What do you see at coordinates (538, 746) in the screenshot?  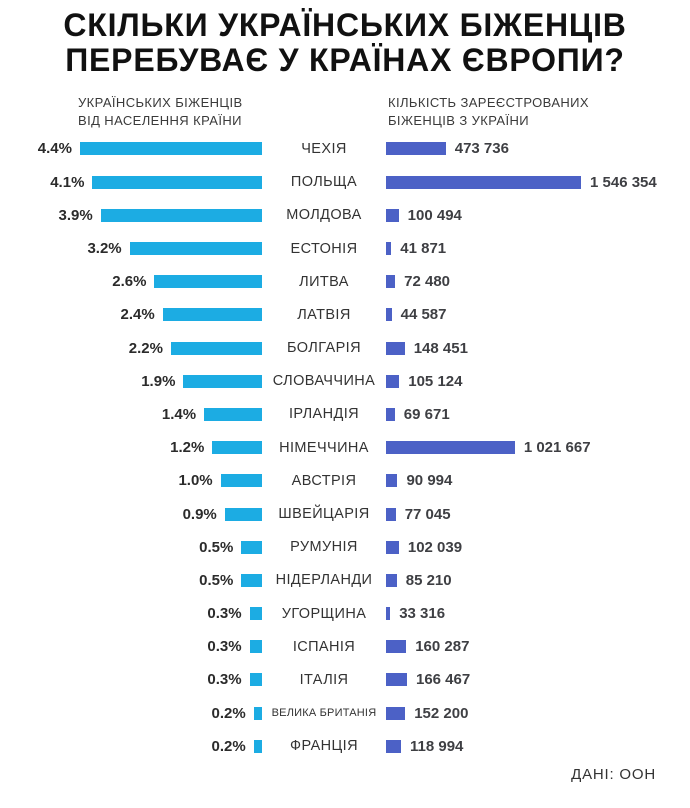 I see `count-cell: 118 994` at bounding box center [538, 746].